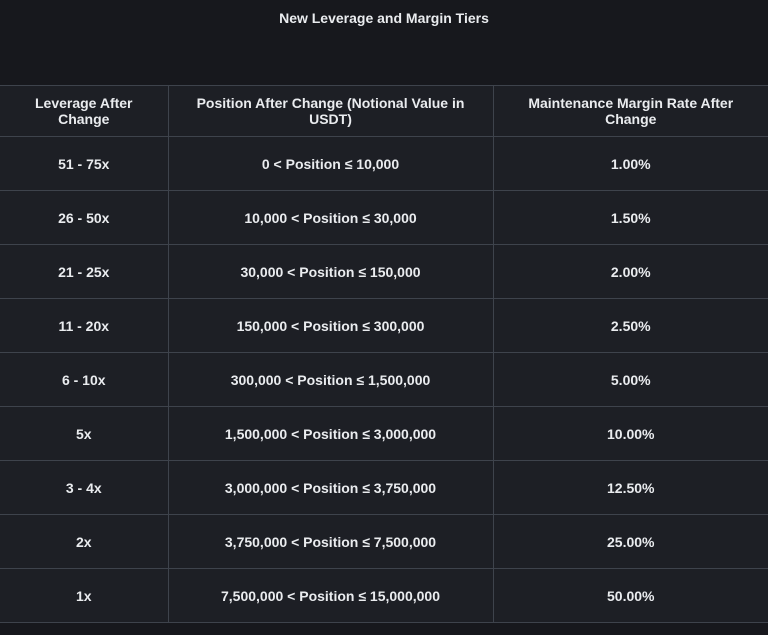 Image resolution: width=768 pixels, height=635 pixels. I want to click on table-row: 51 - 75x 0 < Position ≤ 10,000 1.00%, so click(384, 163).